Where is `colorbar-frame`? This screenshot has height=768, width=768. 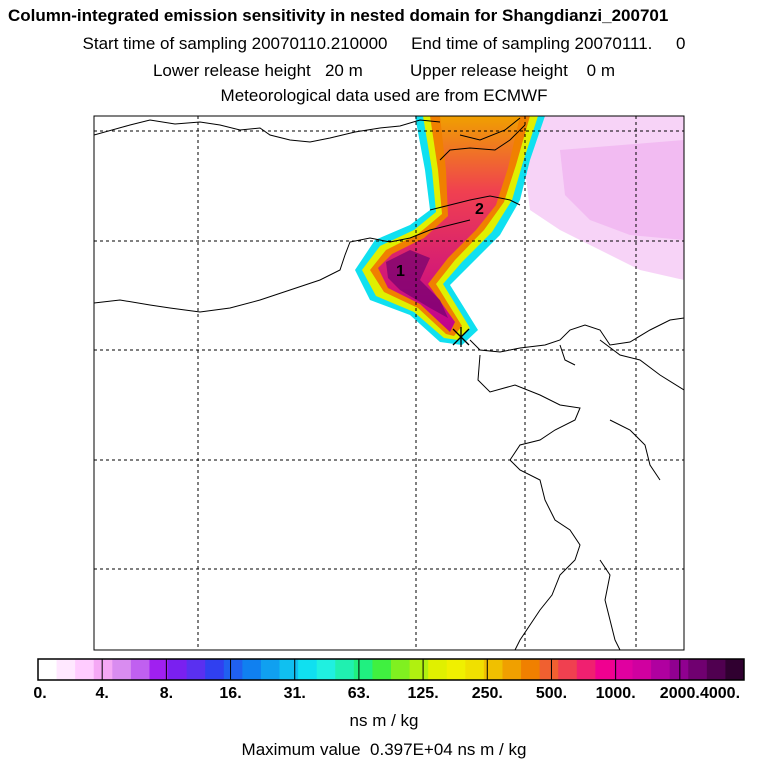 colorbar-frame is located at coordinates (391, 669).